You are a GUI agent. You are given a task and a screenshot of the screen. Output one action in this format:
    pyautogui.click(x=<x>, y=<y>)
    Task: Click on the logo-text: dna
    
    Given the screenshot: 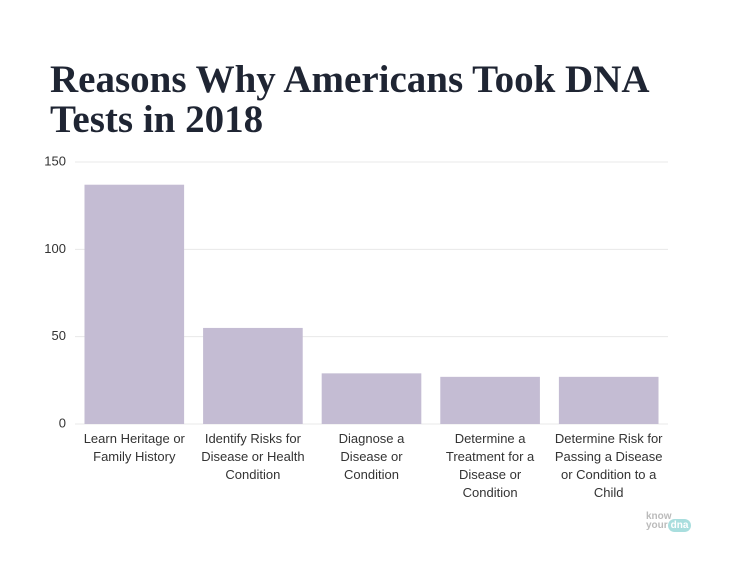 What is the action you would take?
    pyautogui.click(x=679, y=525)
    